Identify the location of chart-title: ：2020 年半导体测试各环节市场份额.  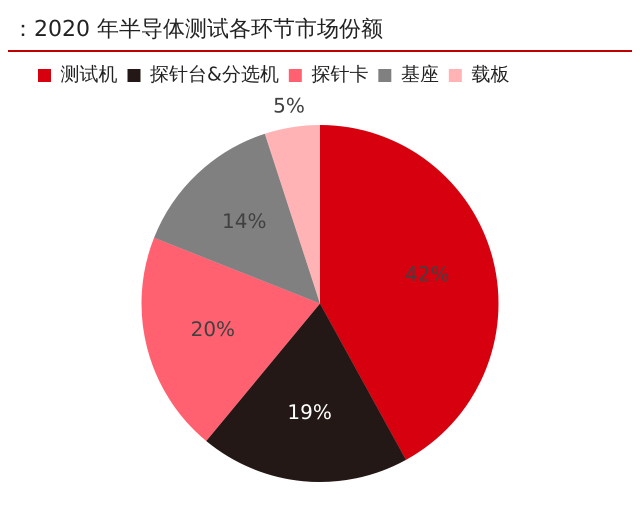
(320, 30).